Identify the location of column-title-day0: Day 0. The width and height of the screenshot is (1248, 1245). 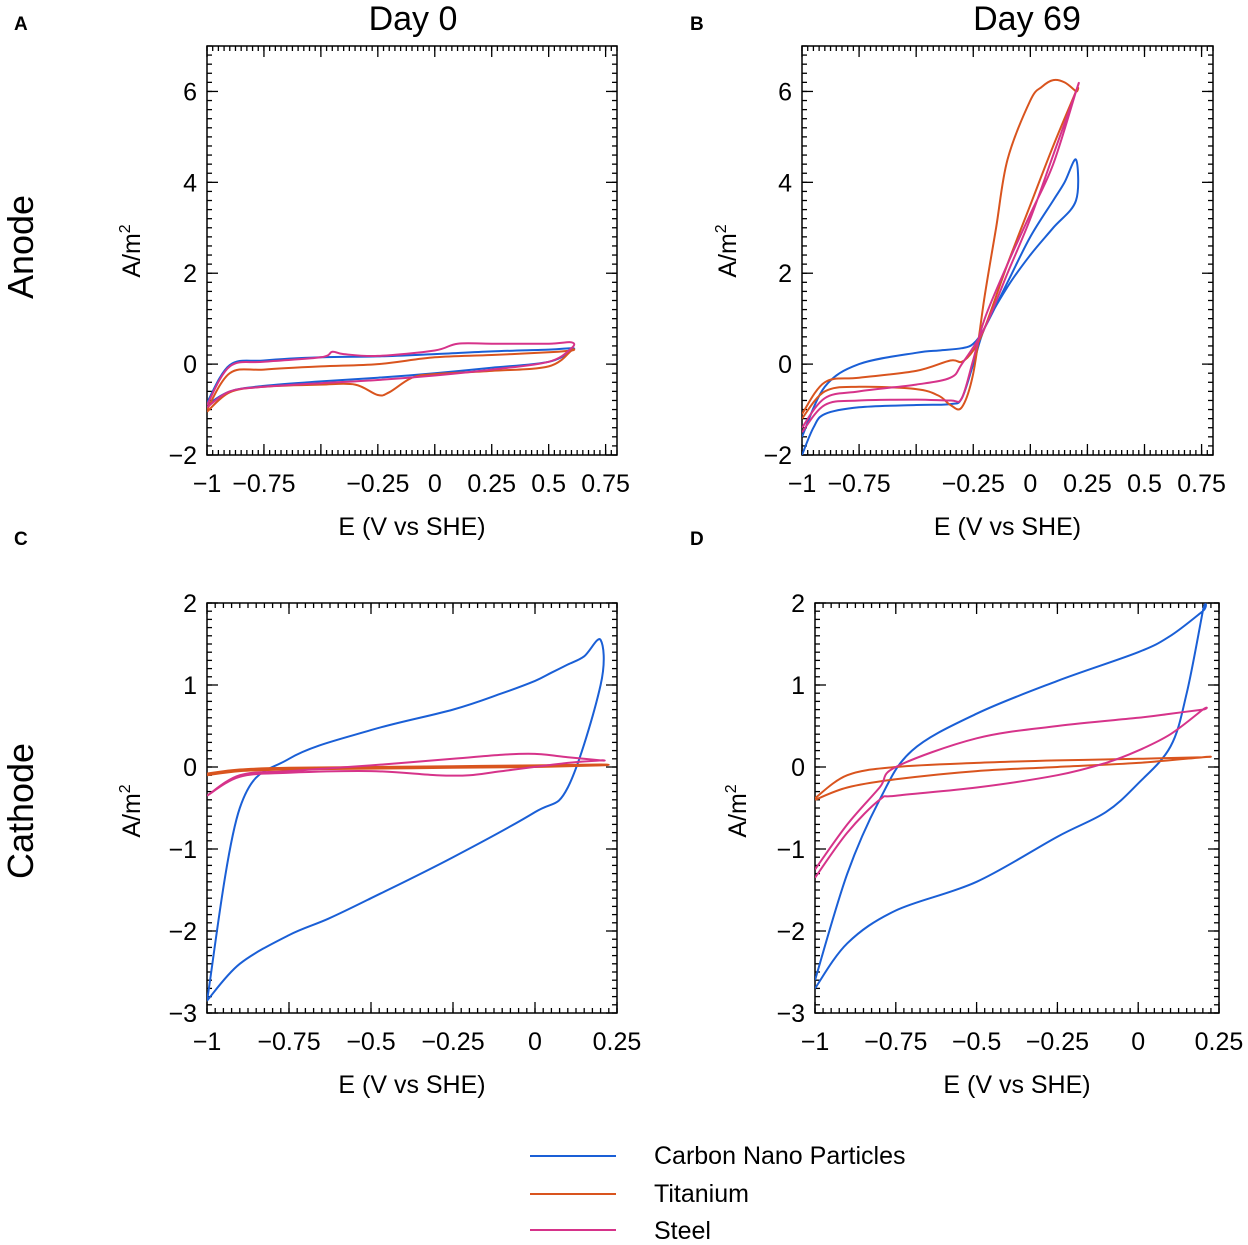
(413, 19).